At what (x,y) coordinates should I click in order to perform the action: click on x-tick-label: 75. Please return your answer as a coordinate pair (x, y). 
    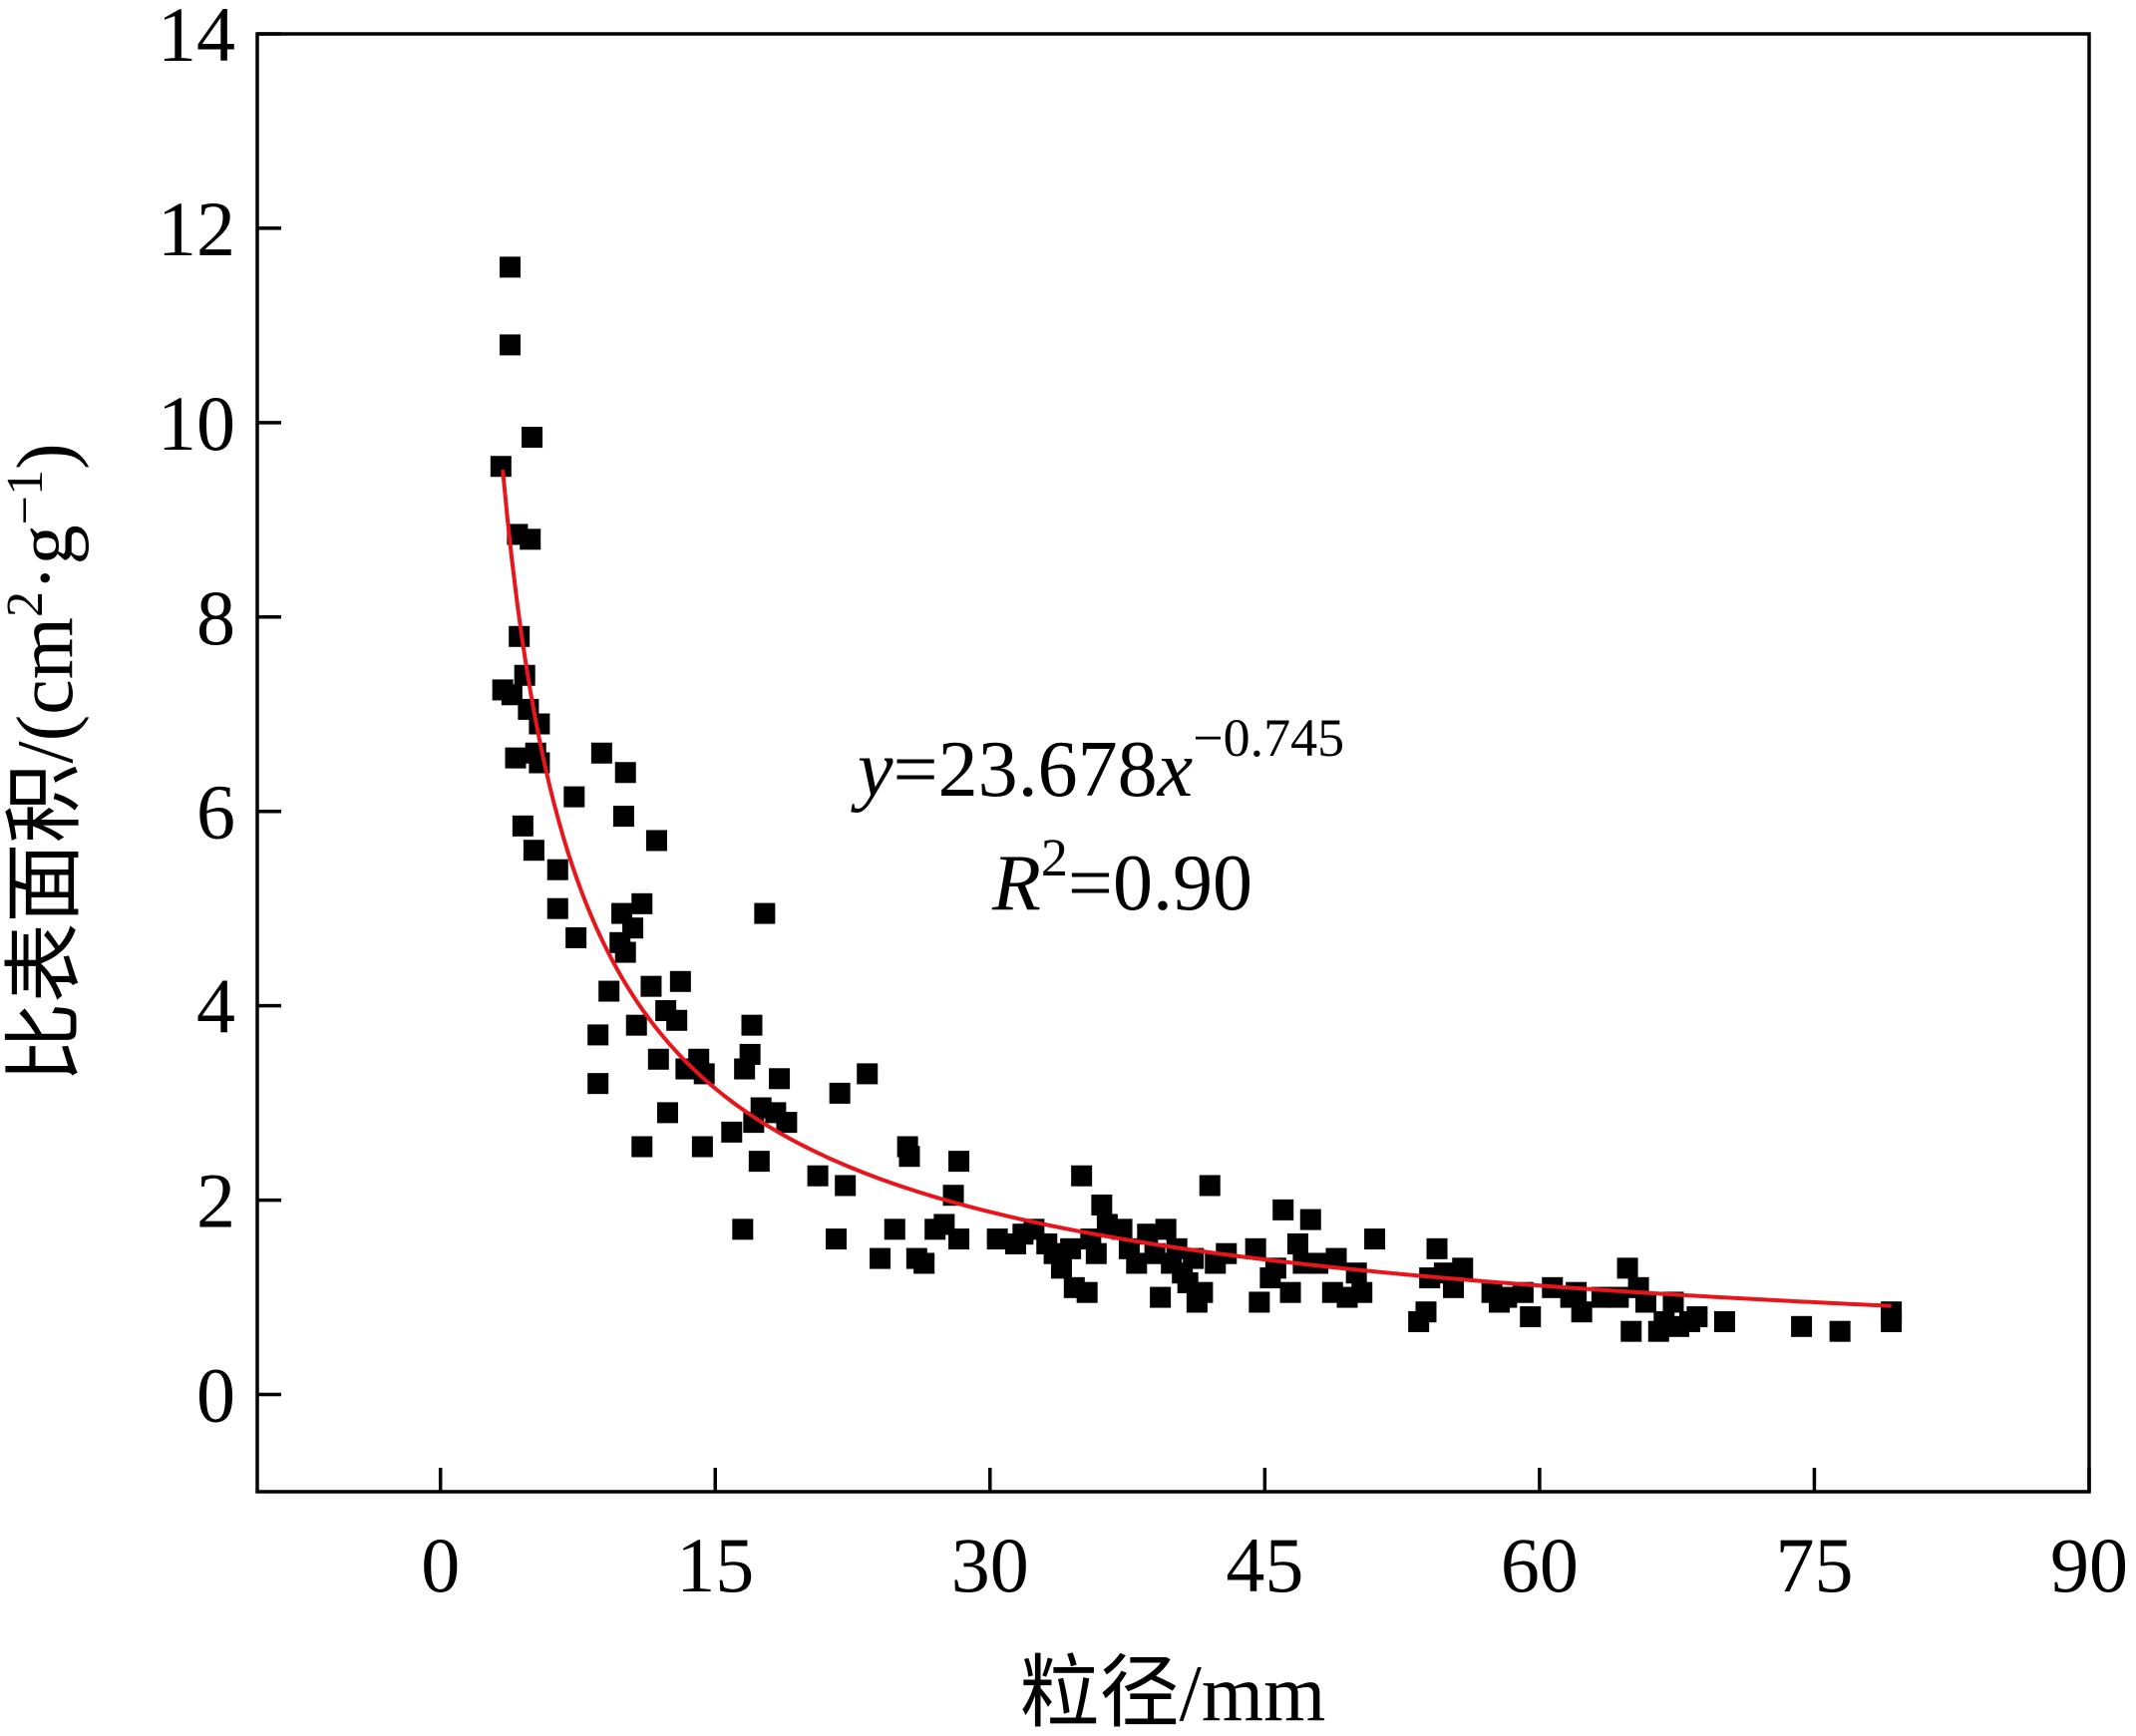
    Looking at the image, I should click on (1814, 1565).